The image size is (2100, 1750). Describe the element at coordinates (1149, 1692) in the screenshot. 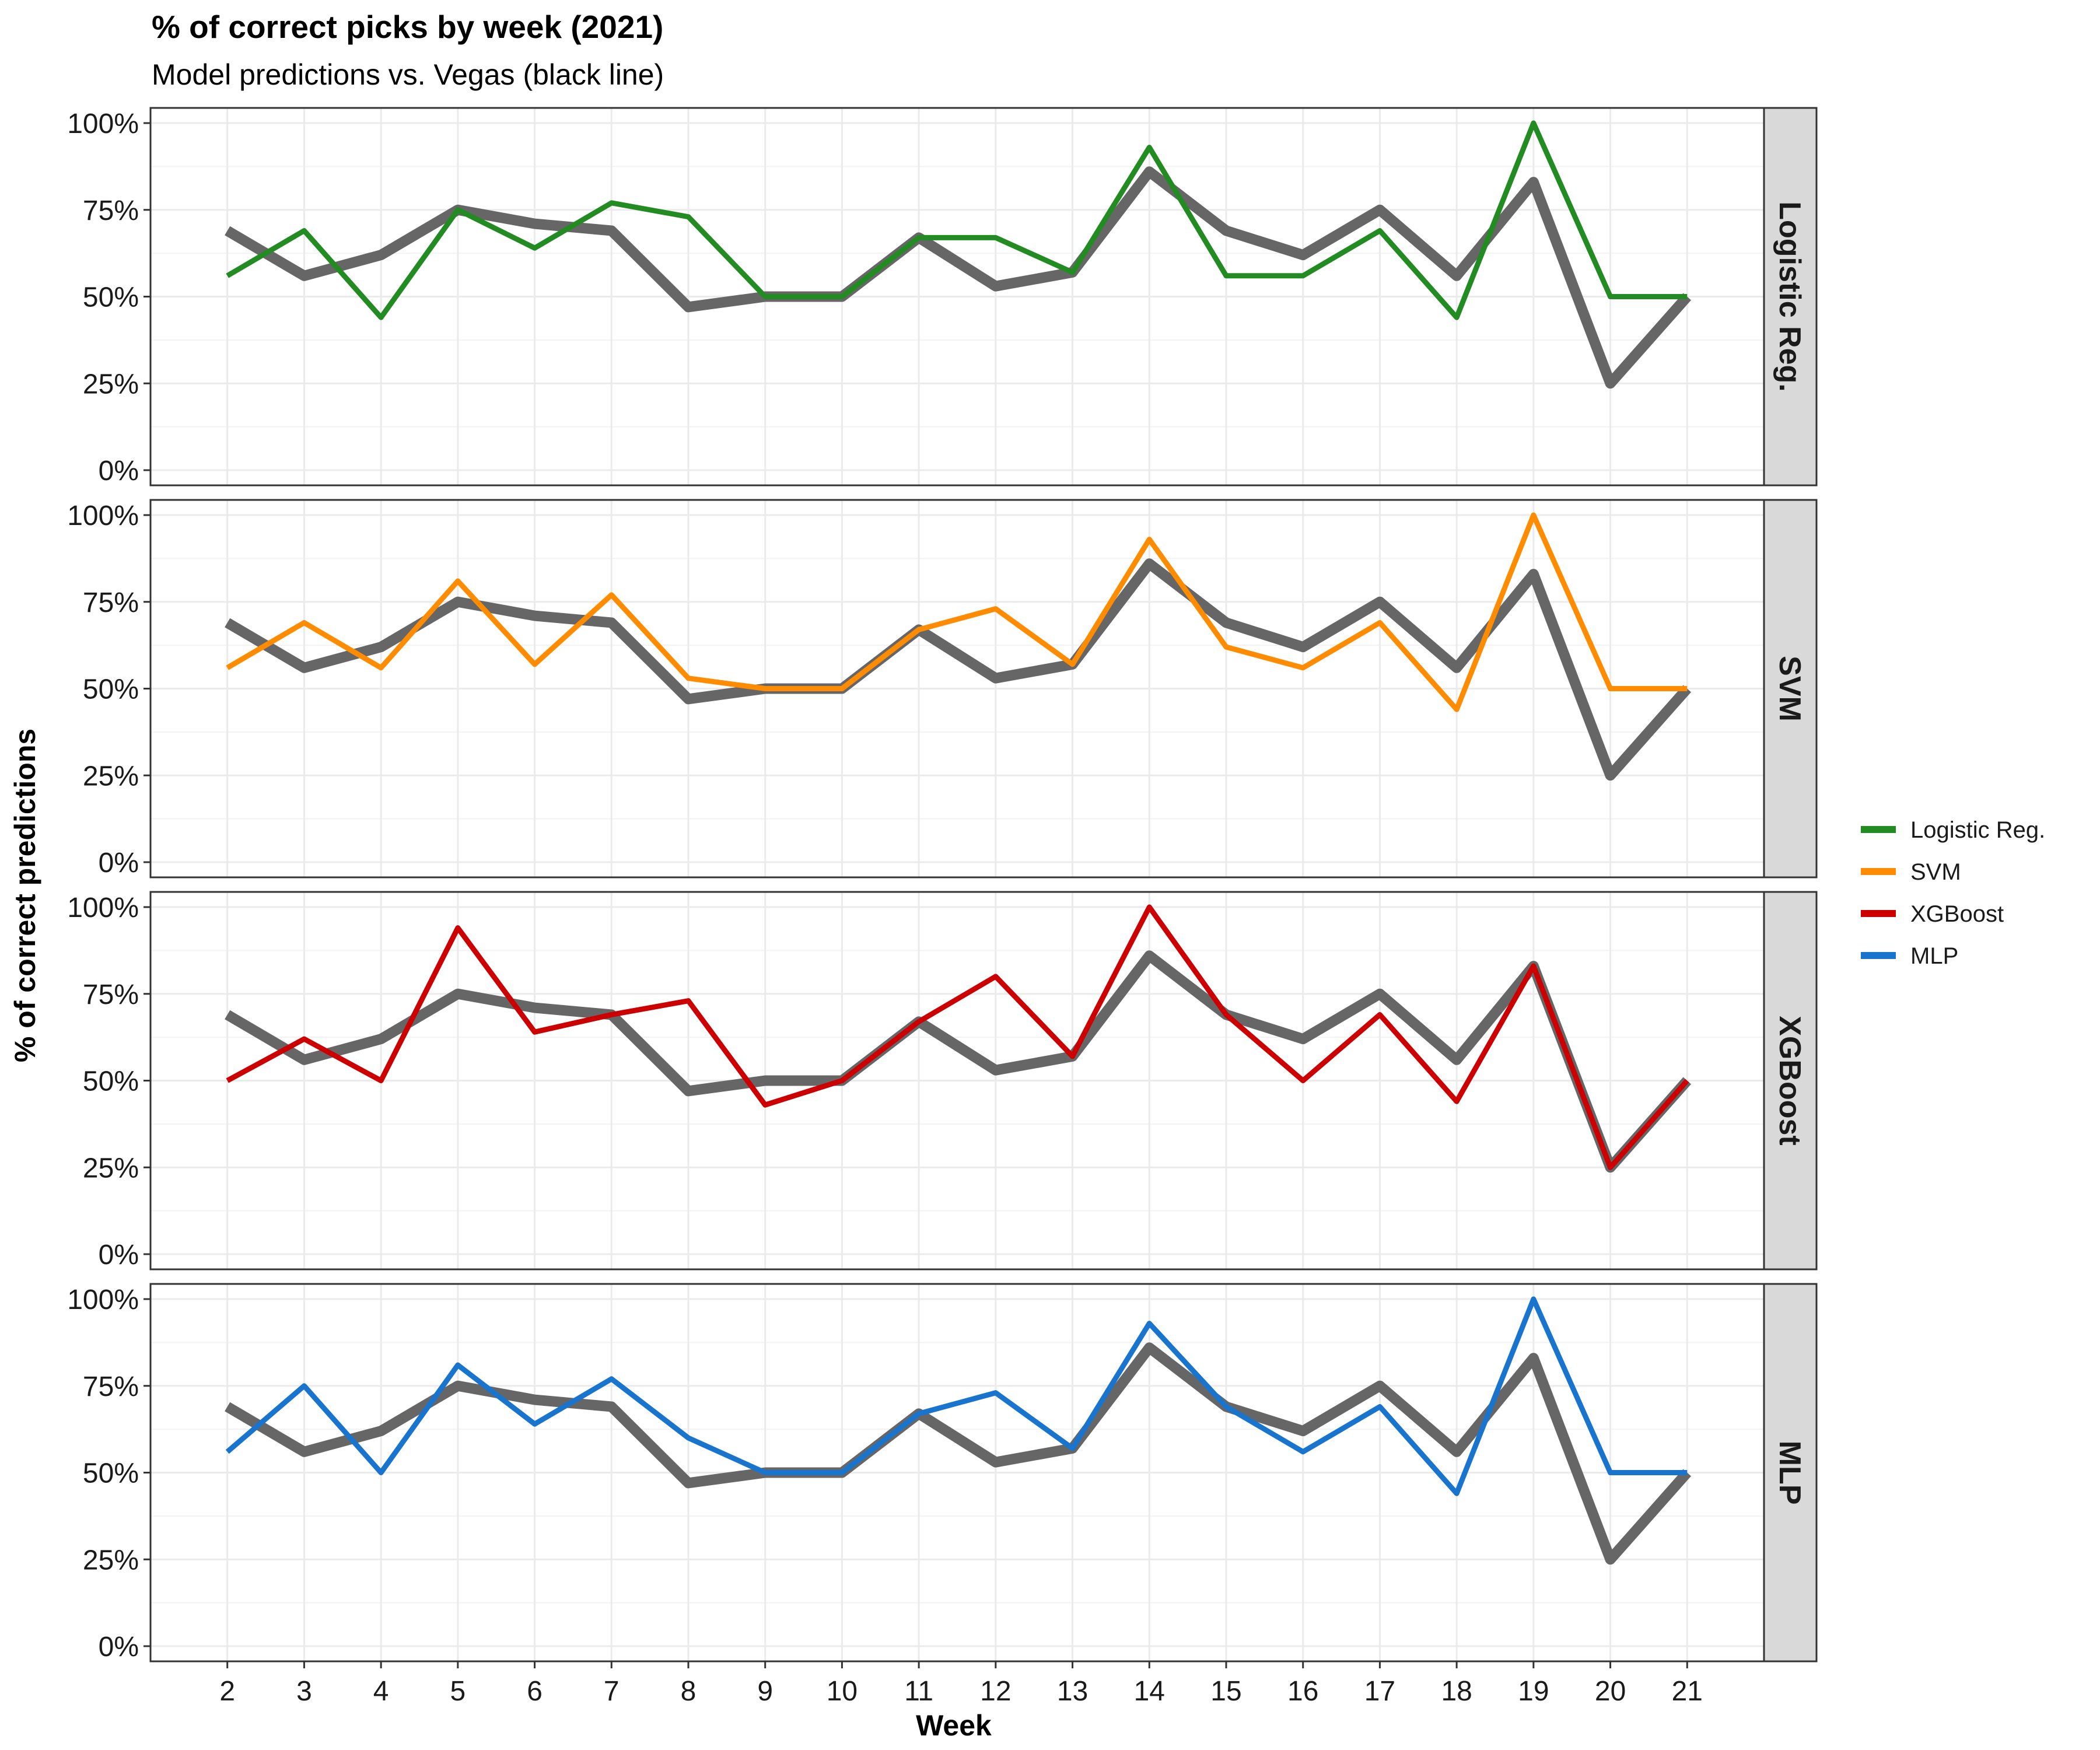

I see `x-tick-label: 14` at that location.